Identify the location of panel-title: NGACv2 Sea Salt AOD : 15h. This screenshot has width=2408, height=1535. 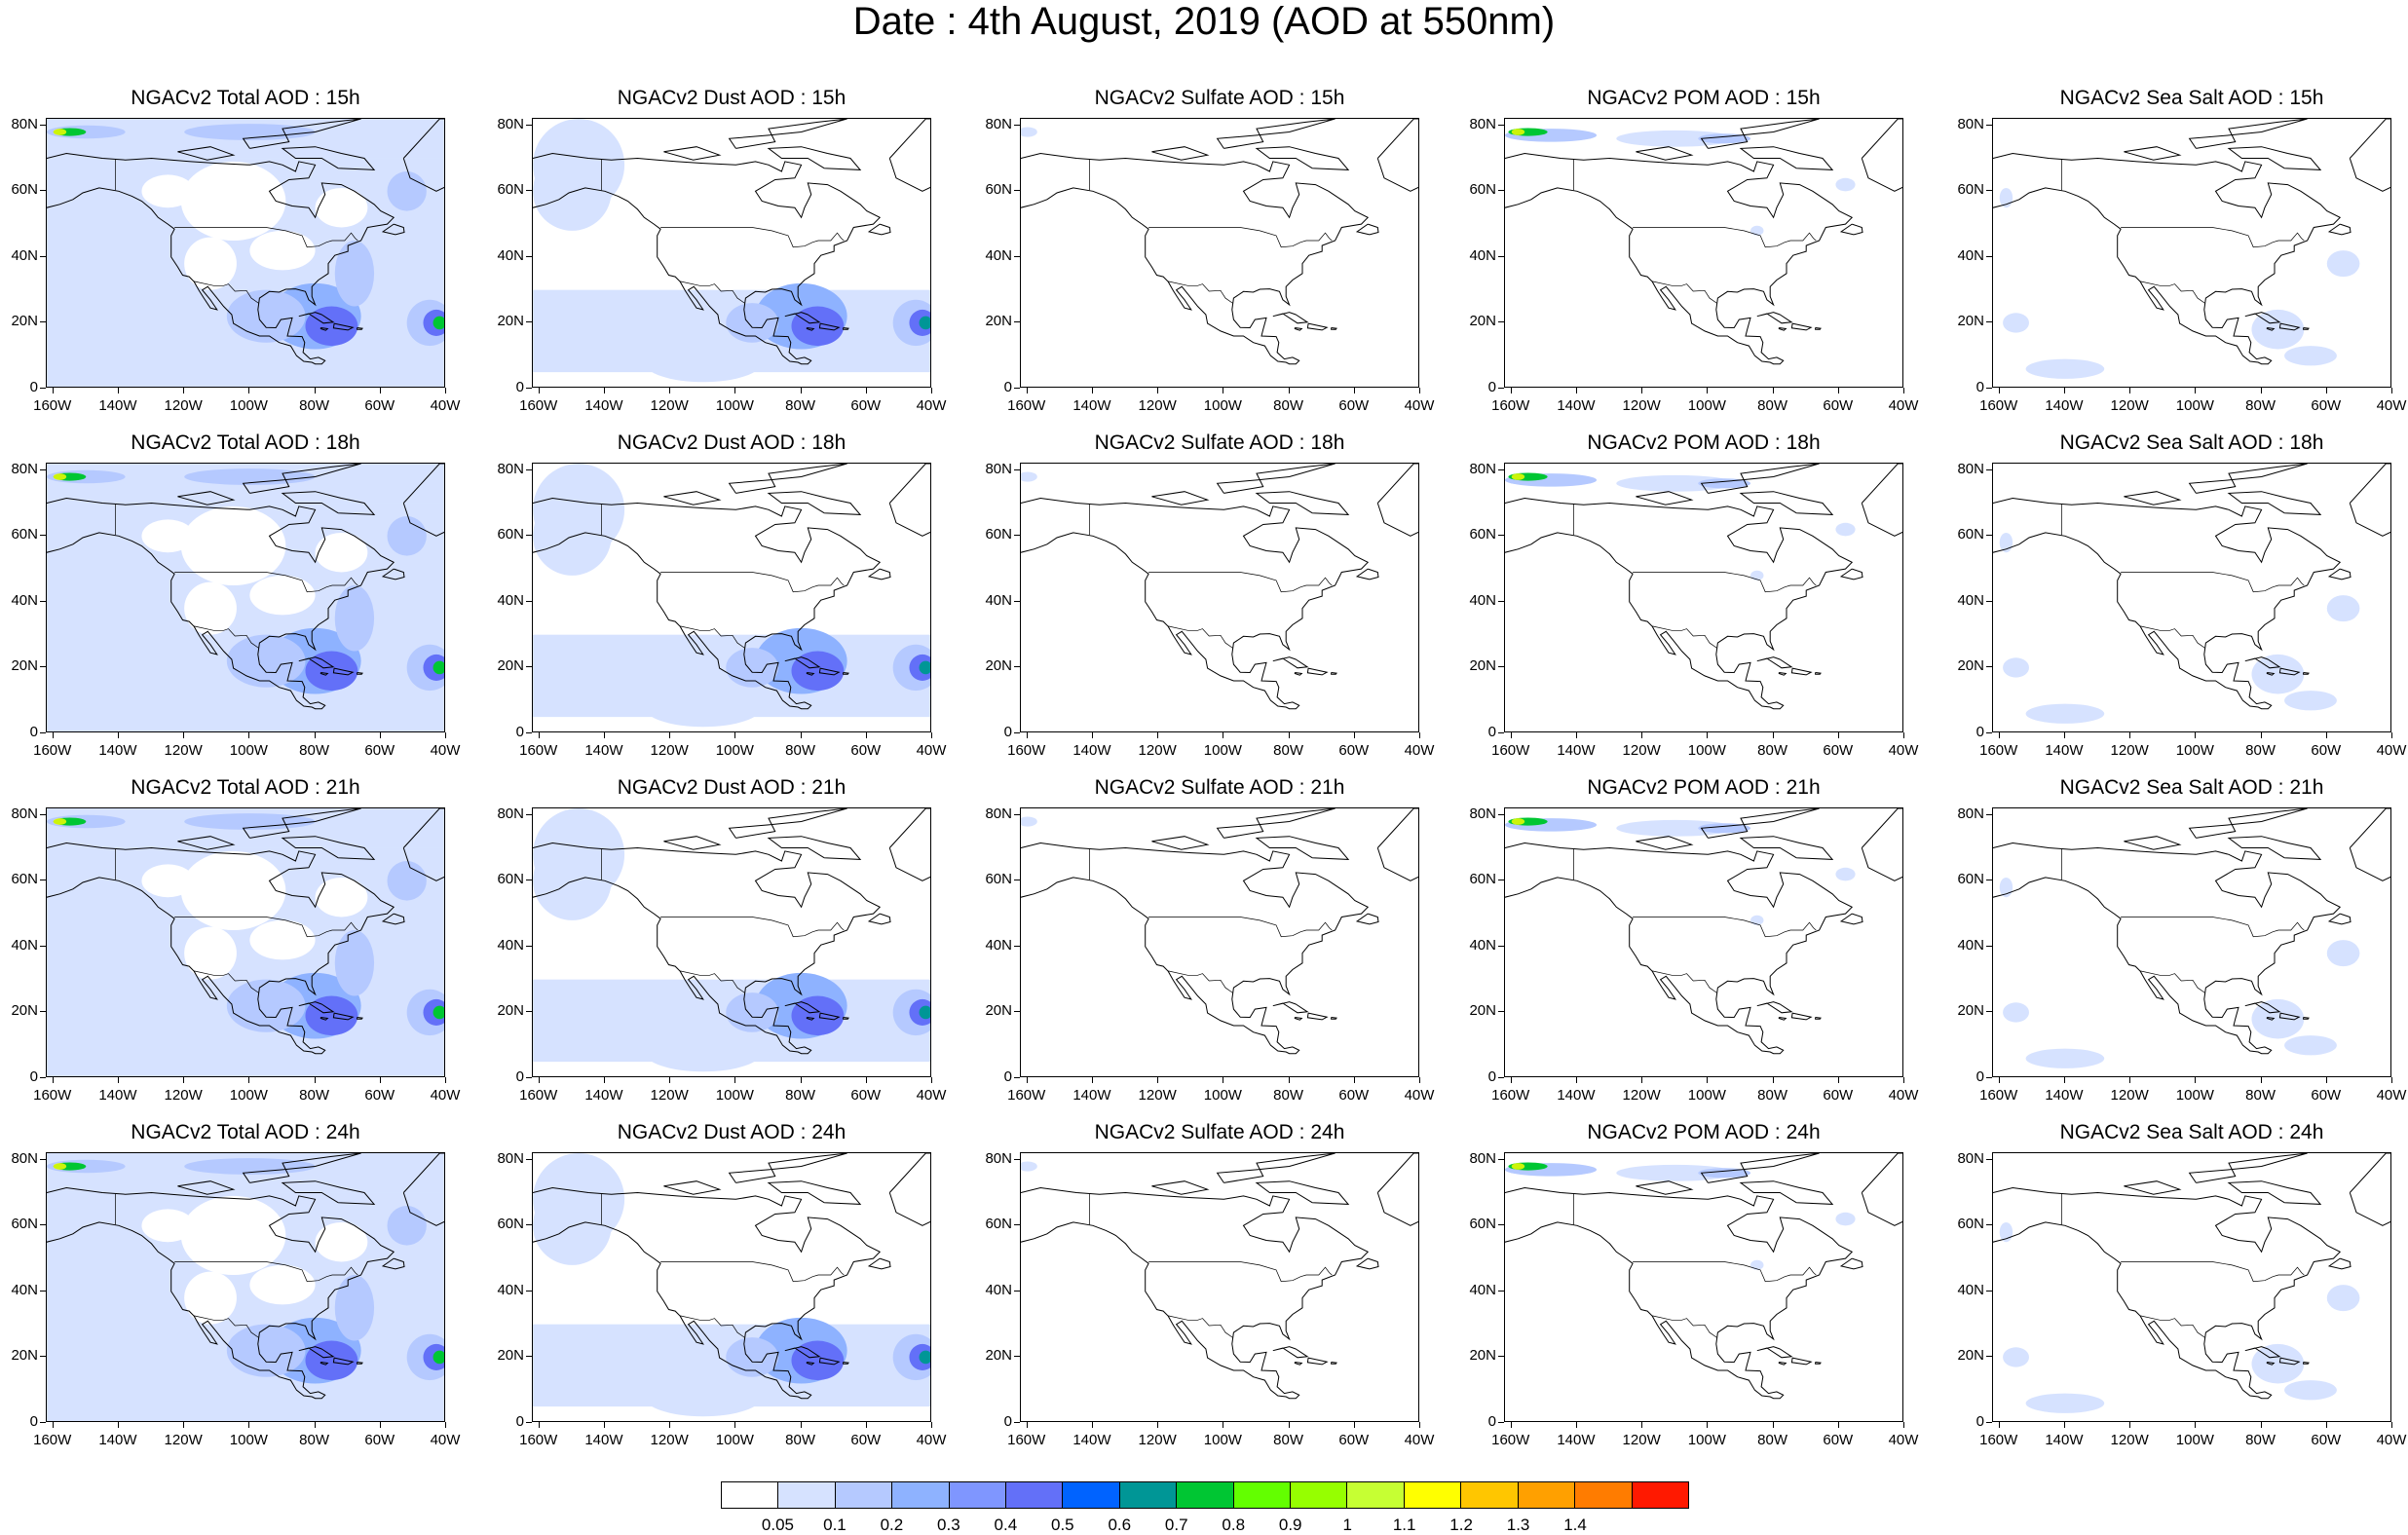
(2191, 98).